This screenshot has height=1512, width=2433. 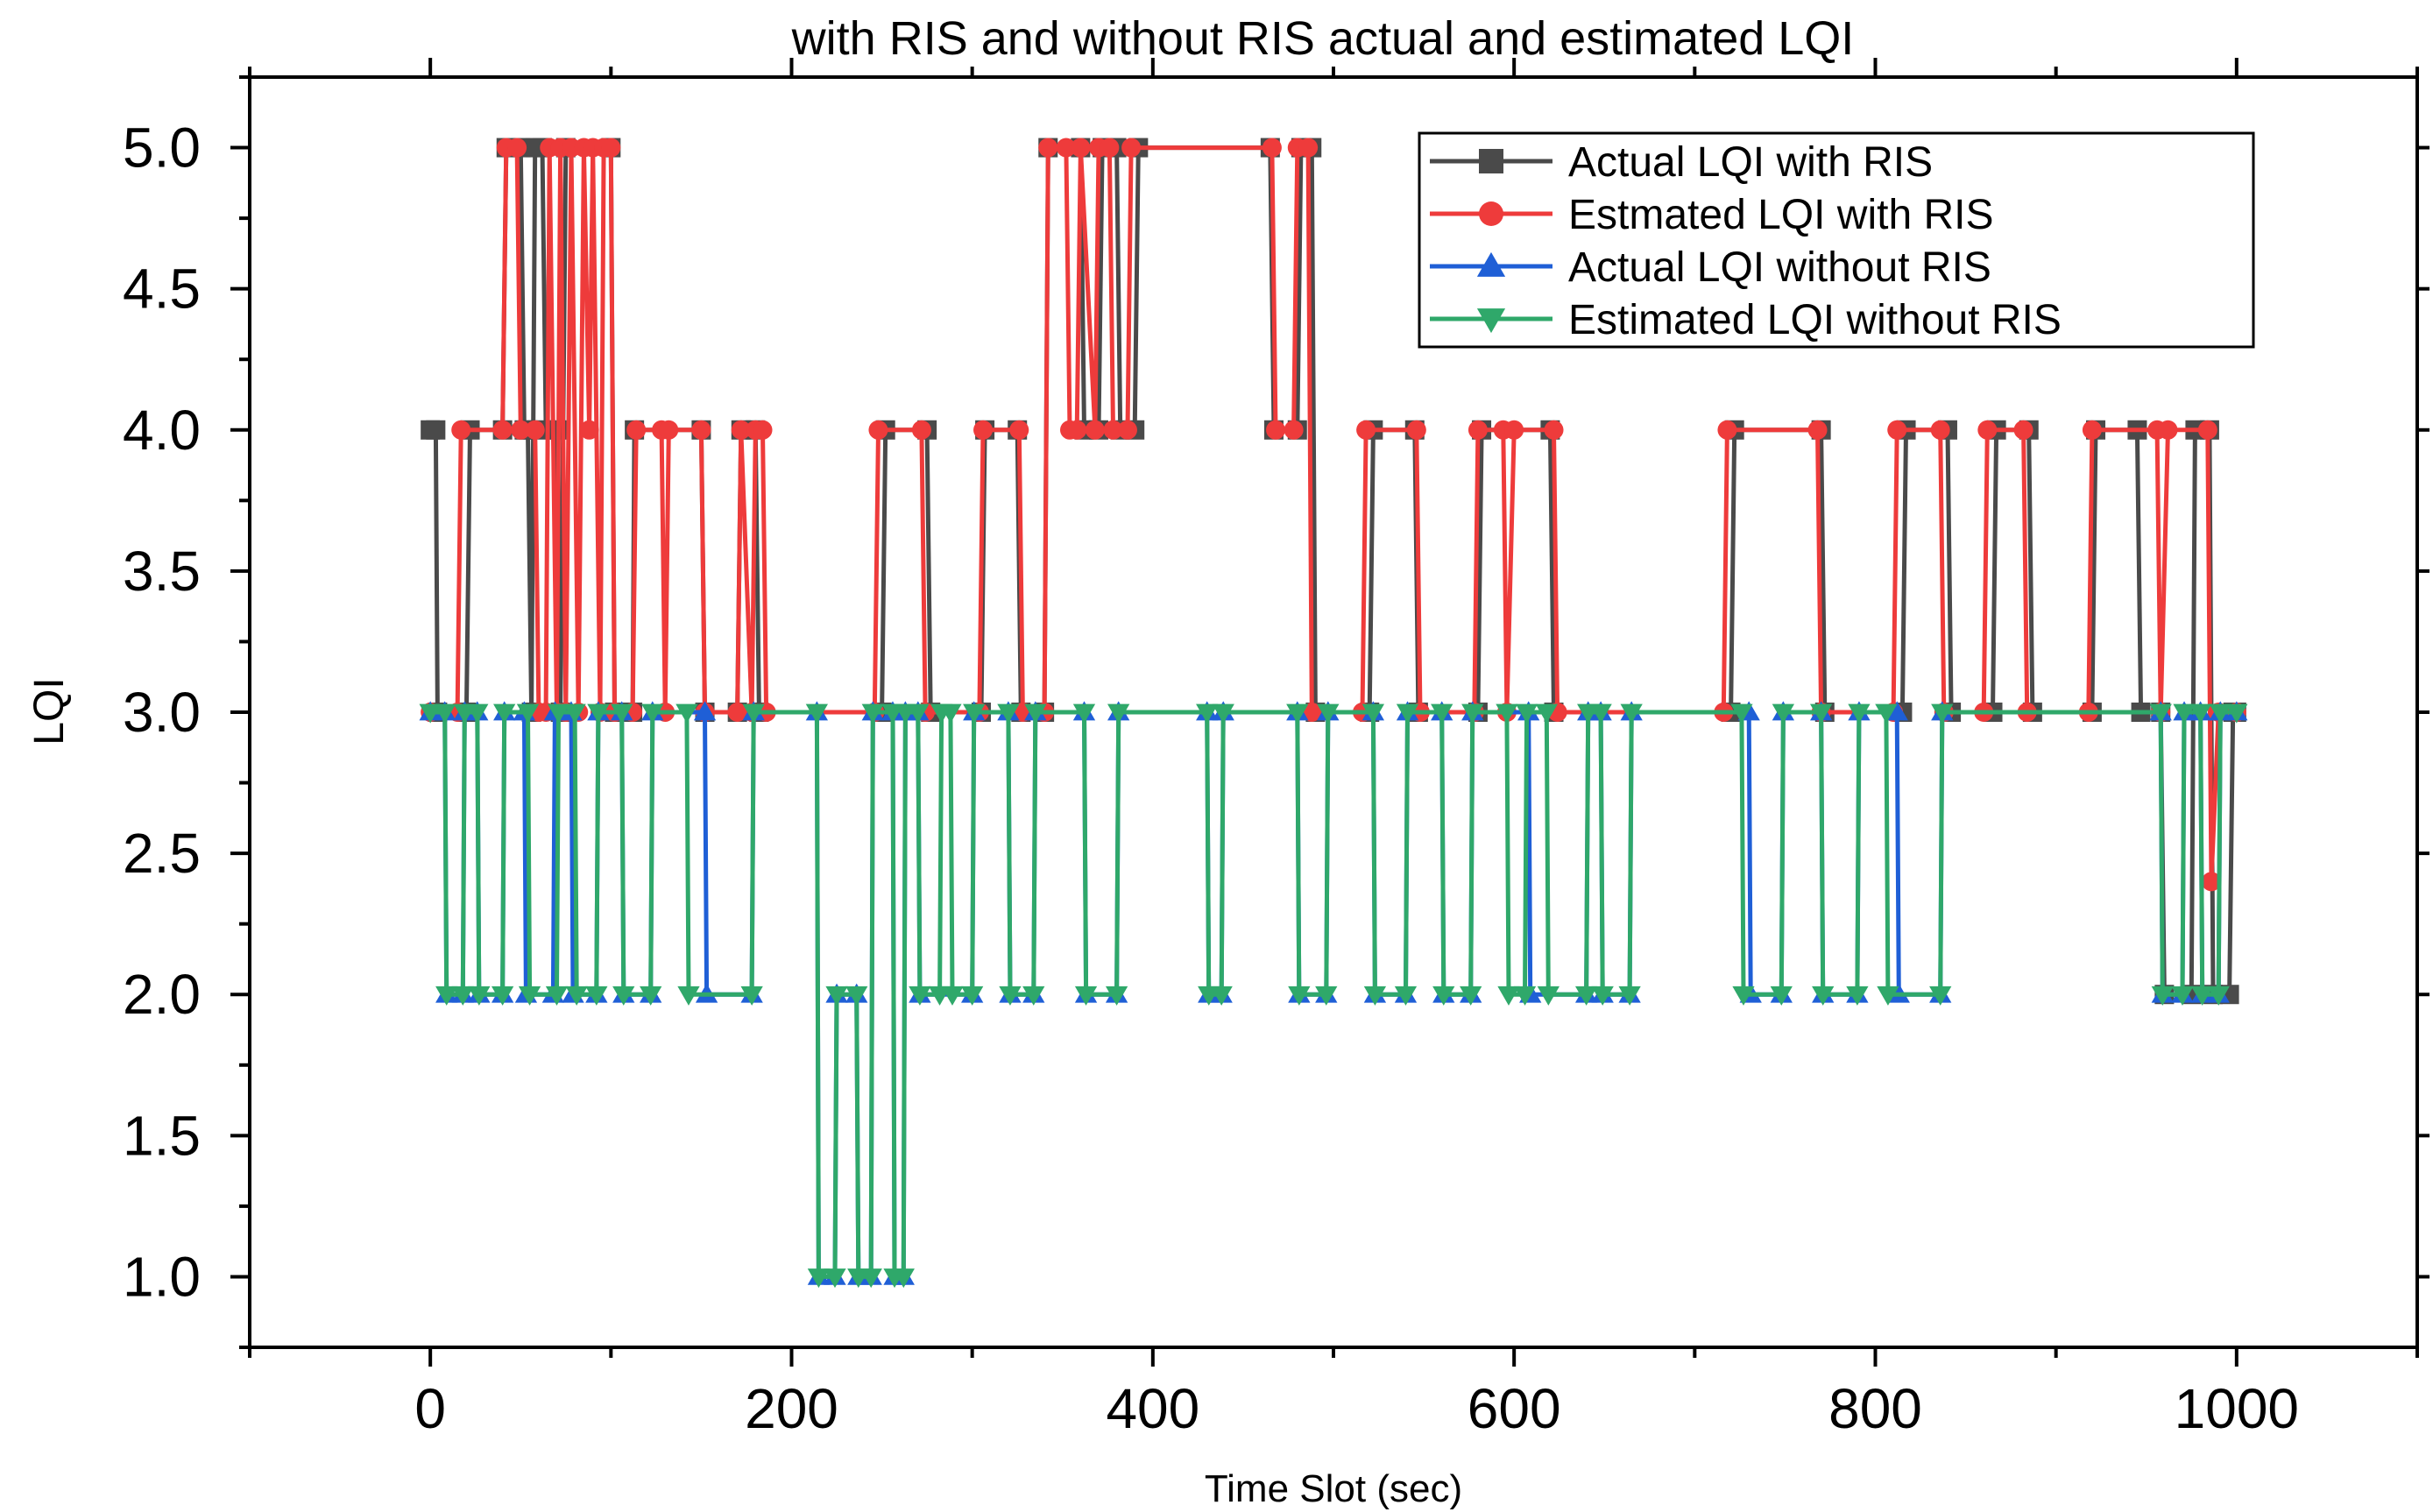 I want to click on y-tick-label: 5.0, so click(x=162, y=149).